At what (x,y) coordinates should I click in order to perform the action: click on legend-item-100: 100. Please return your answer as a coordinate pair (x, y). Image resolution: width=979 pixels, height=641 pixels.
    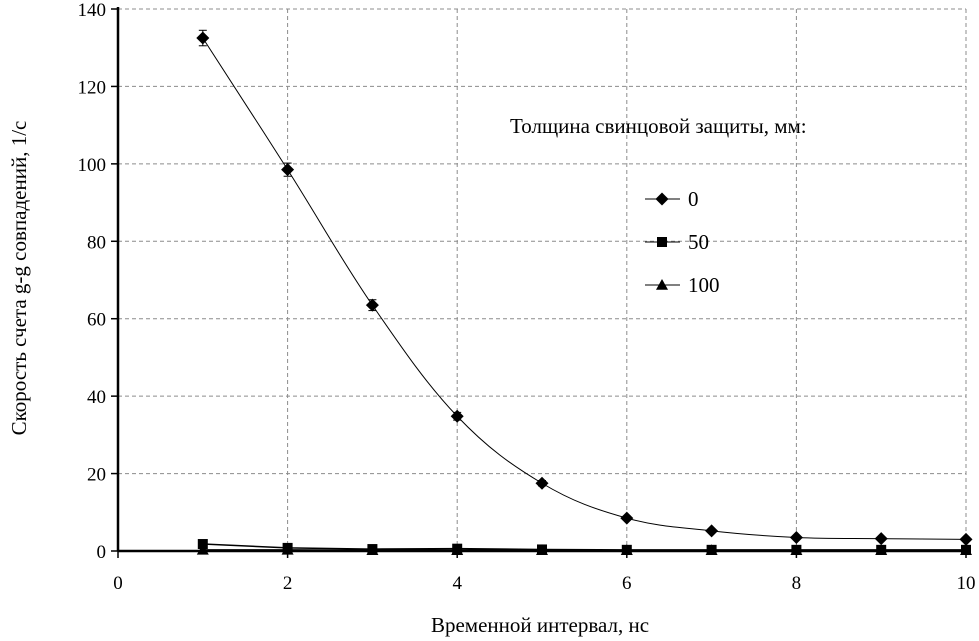
    Looking at the image, I should click on (682, 285).